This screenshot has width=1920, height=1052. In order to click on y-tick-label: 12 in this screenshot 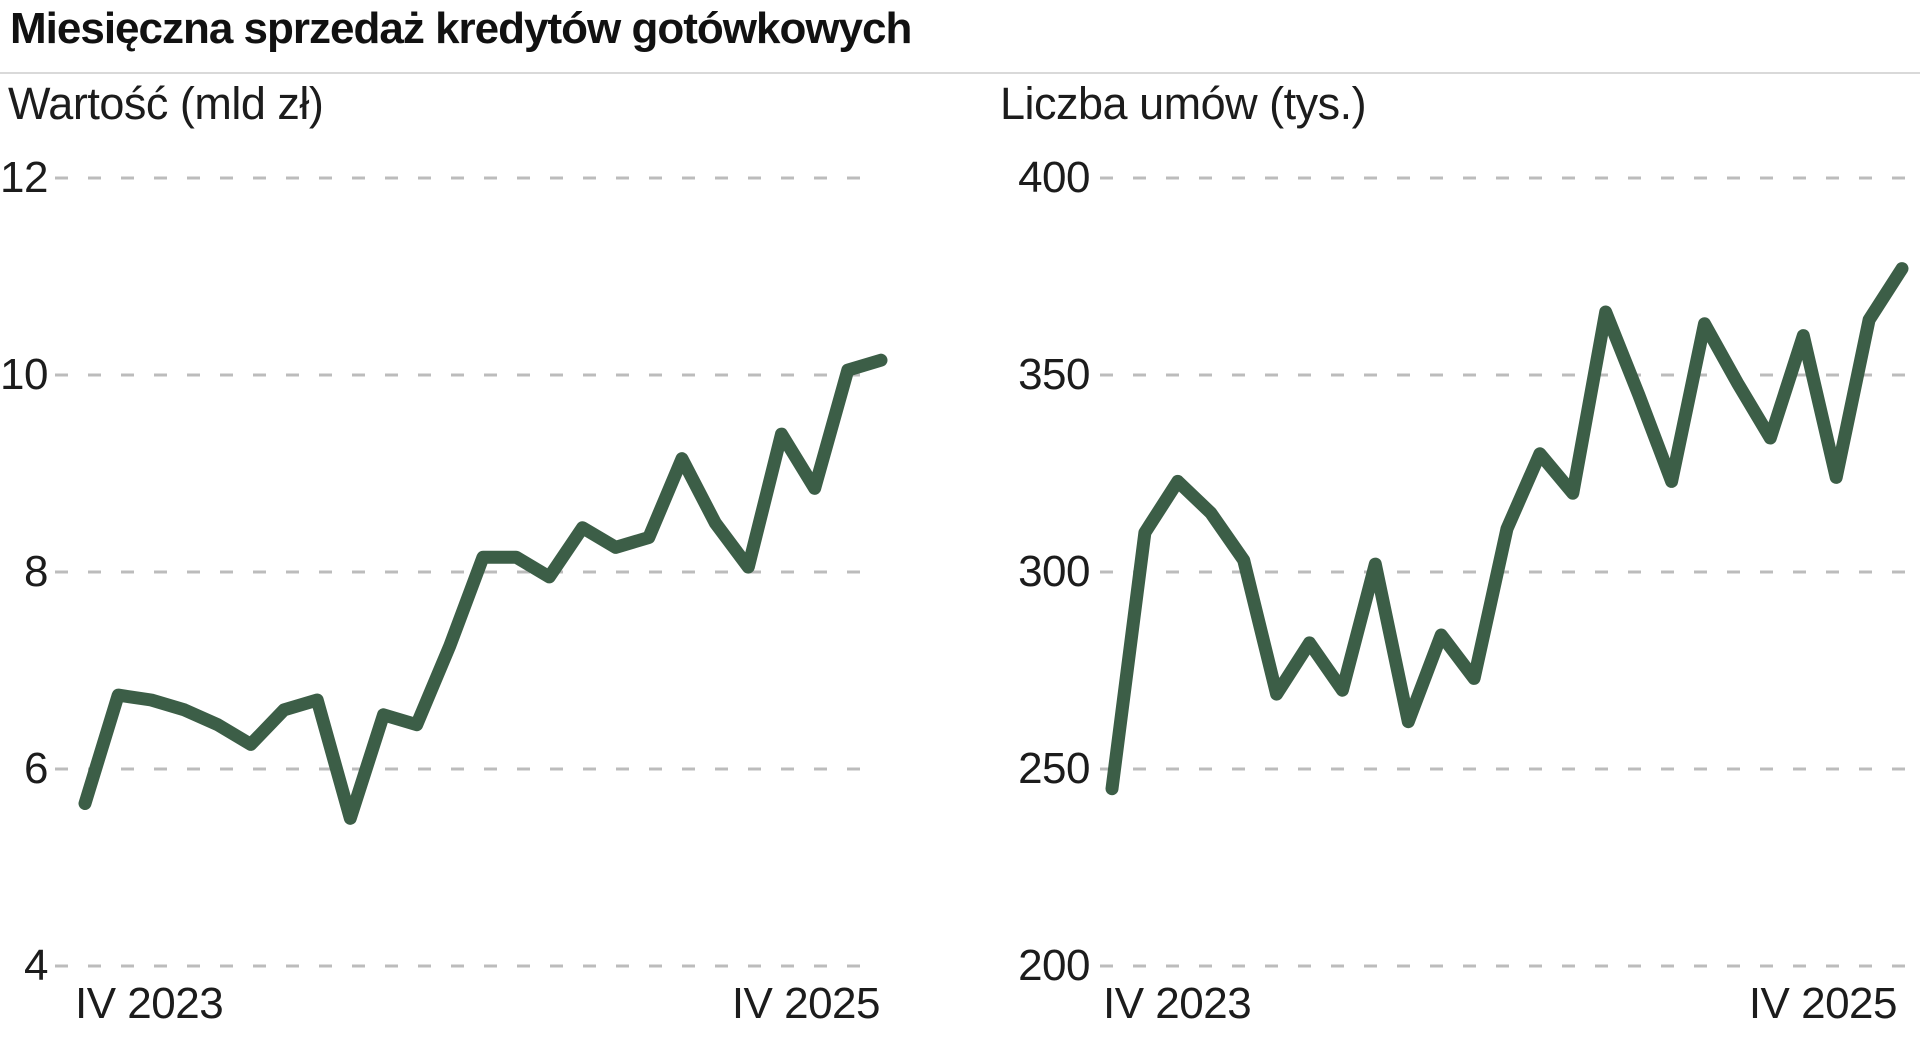, I will do `click(24, 177)`.